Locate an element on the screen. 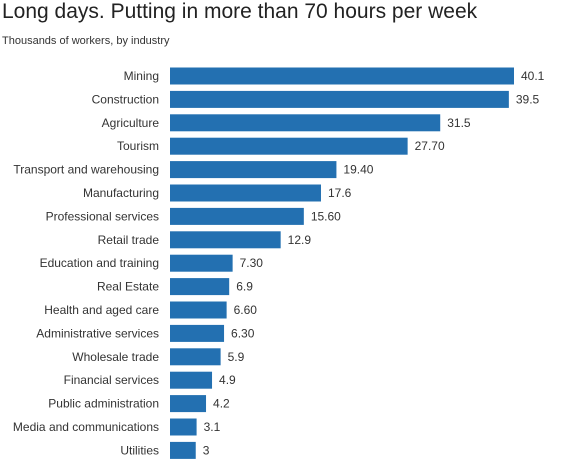  value-label: 3 is located at coordinates (206, 450).